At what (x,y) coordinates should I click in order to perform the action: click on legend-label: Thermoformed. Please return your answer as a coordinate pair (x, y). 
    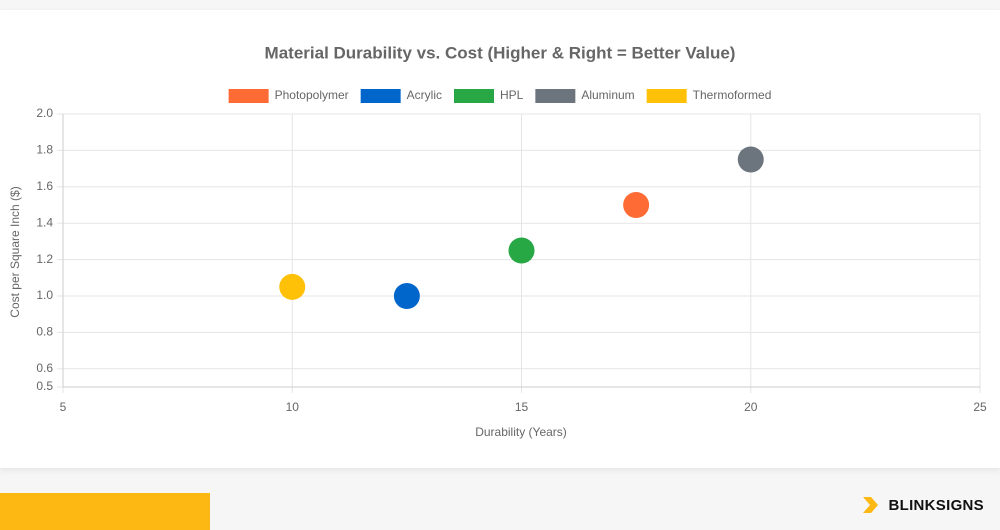
    Looking at the image, I should click on (732, 95).